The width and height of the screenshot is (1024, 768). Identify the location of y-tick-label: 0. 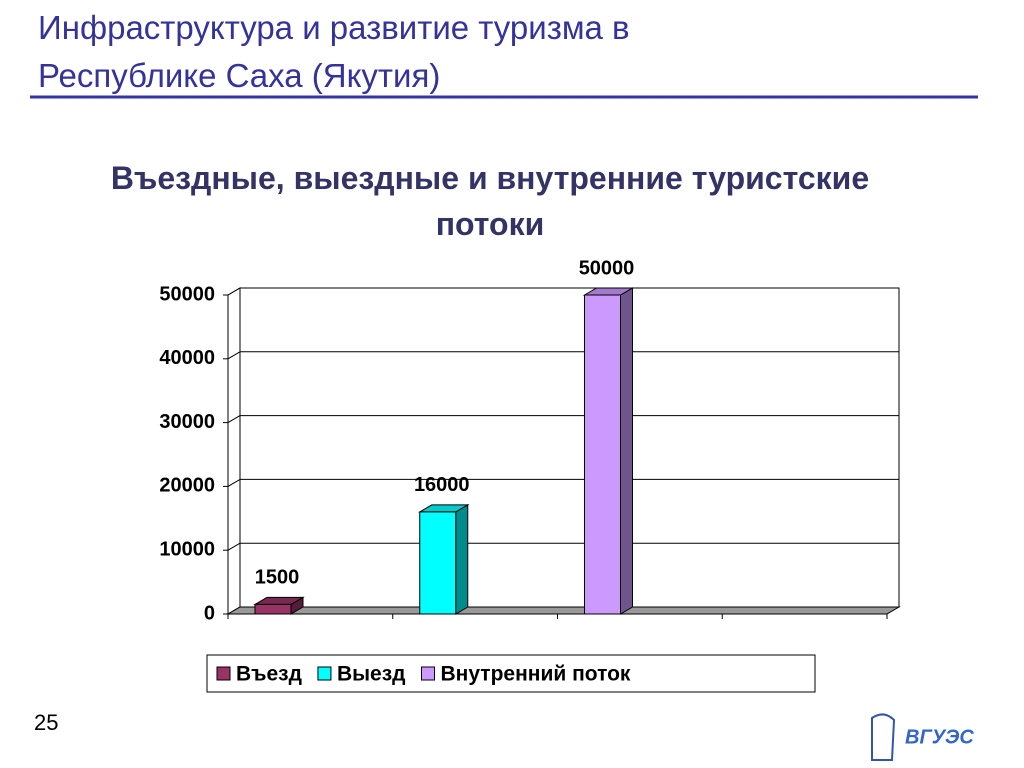
(209, 613).